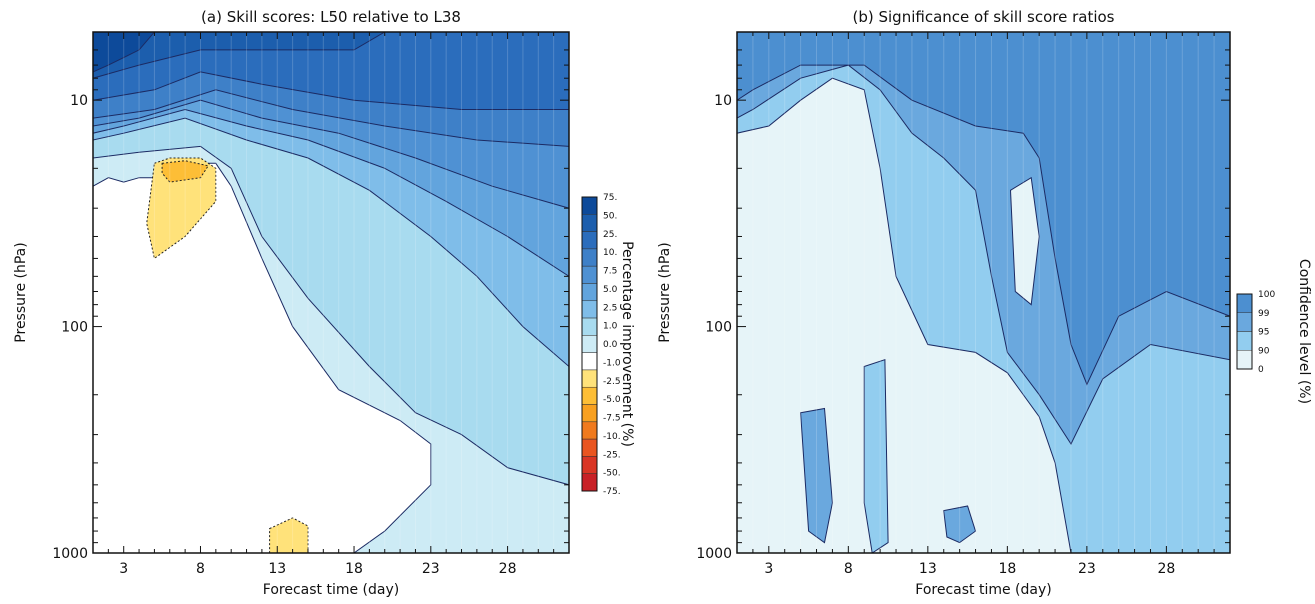  I want to click on colorbar-label: -10., so click(612, 437).